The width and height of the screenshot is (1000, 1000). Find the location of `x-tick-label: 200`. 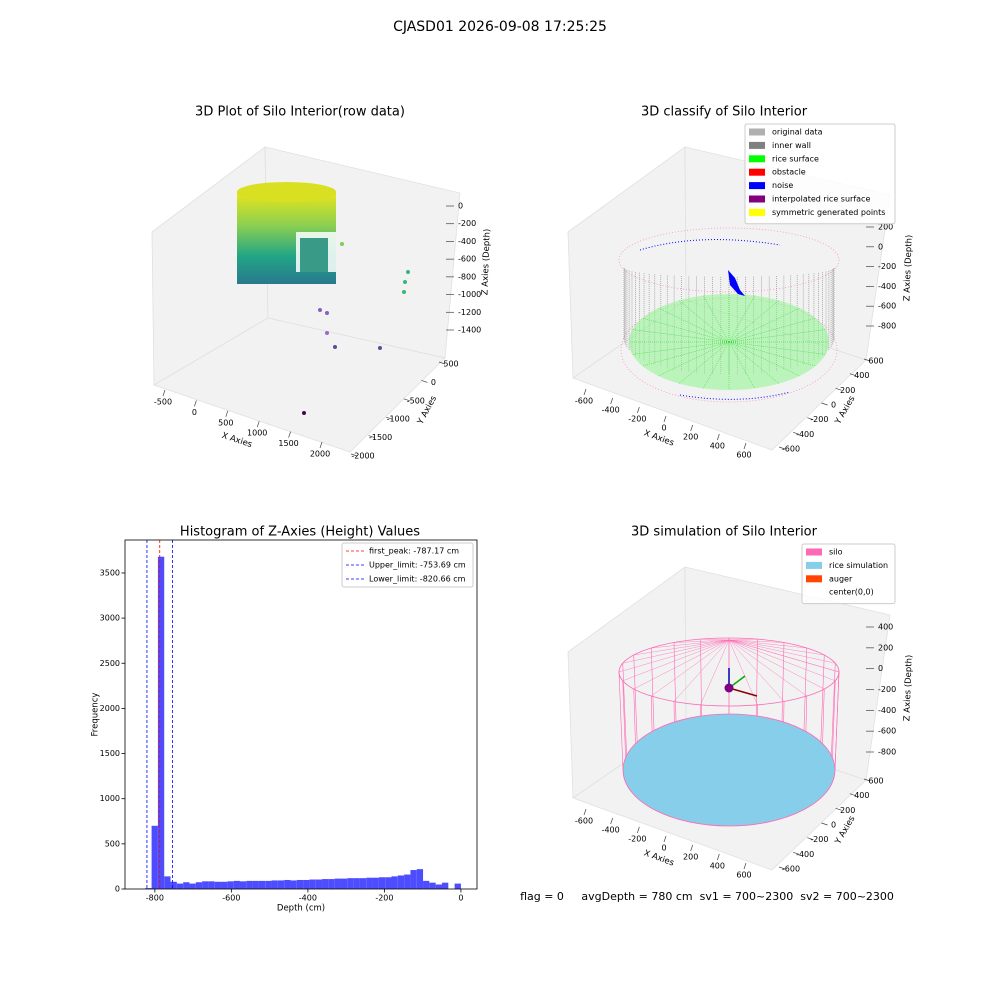

x-tick-label: 200 is located at coordinates (690, 857).